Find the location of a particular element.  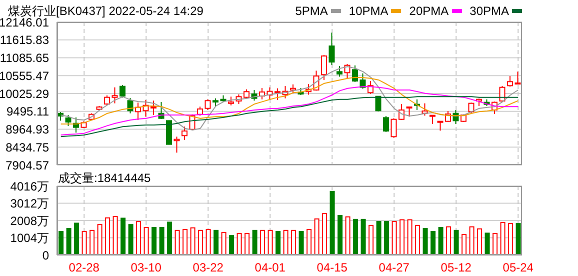

chart-title: 成交量:18414445 is located at coordinates (104, 178).